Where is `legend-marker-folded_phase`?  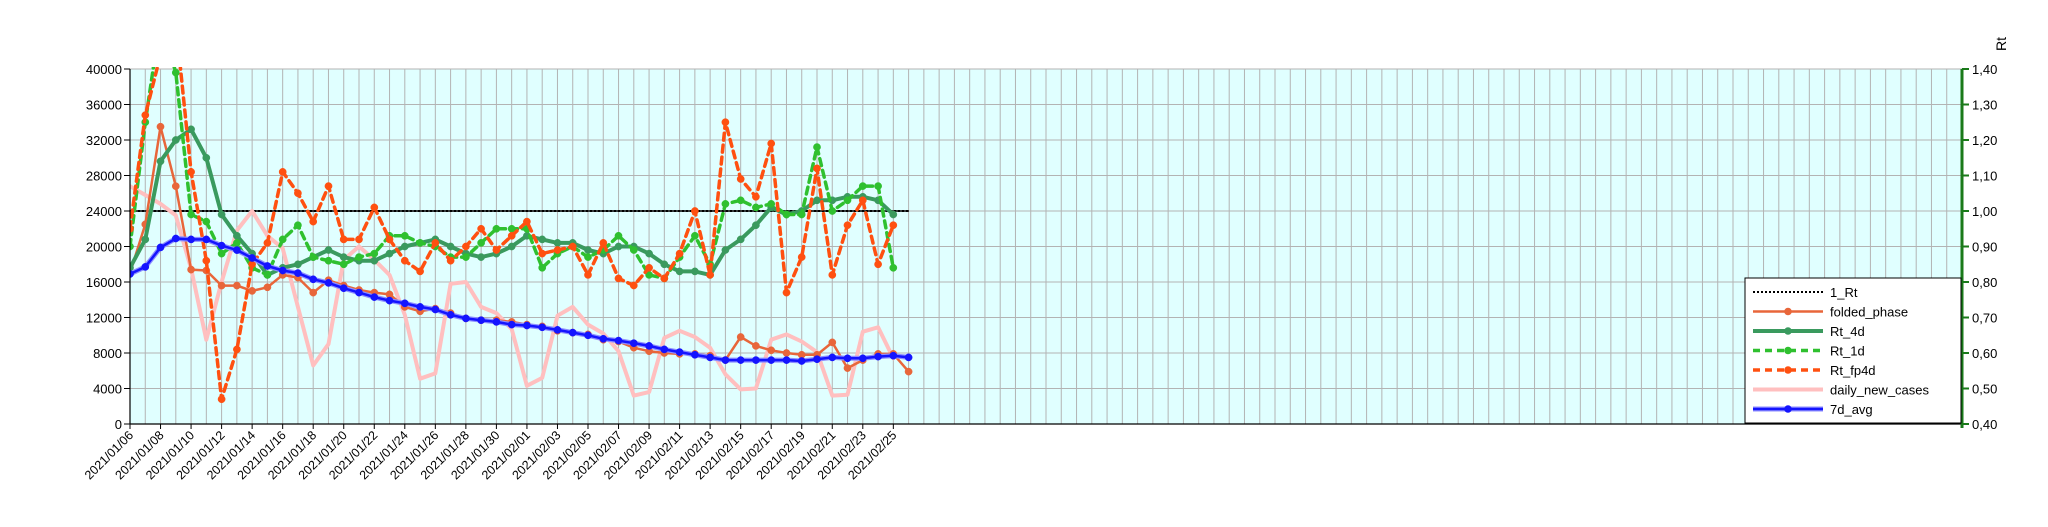 legend-marker-folded_phase is located at coordinates (1788, 311).